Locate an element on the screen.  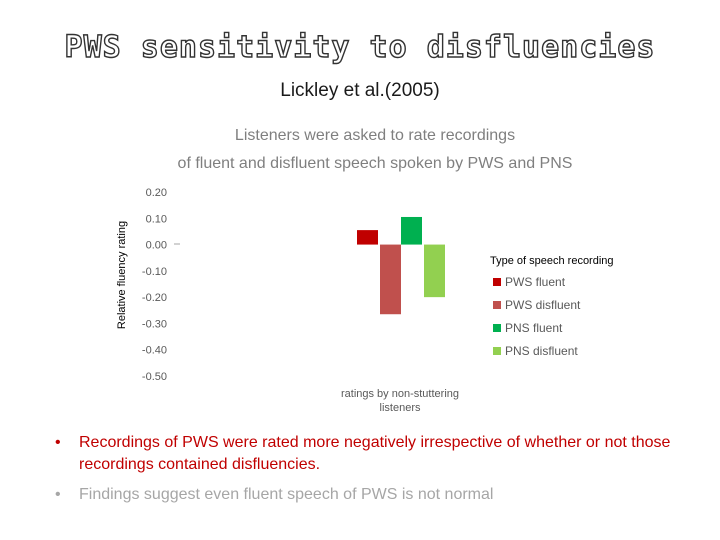
legend-title: Type of speech recording is located at coordinates (552, 261).